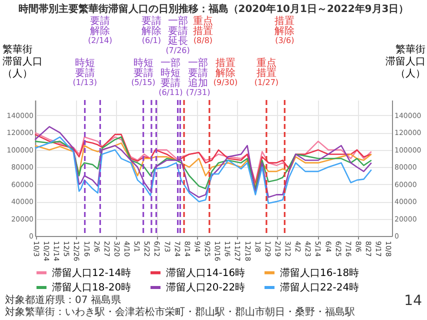 Image resolution: width=427 pixels, height=320 pixels. Describe the element at coordinates (151, 30) in the screenshot. I see `ref-line-label: 要請解除(6/1)` at that location.